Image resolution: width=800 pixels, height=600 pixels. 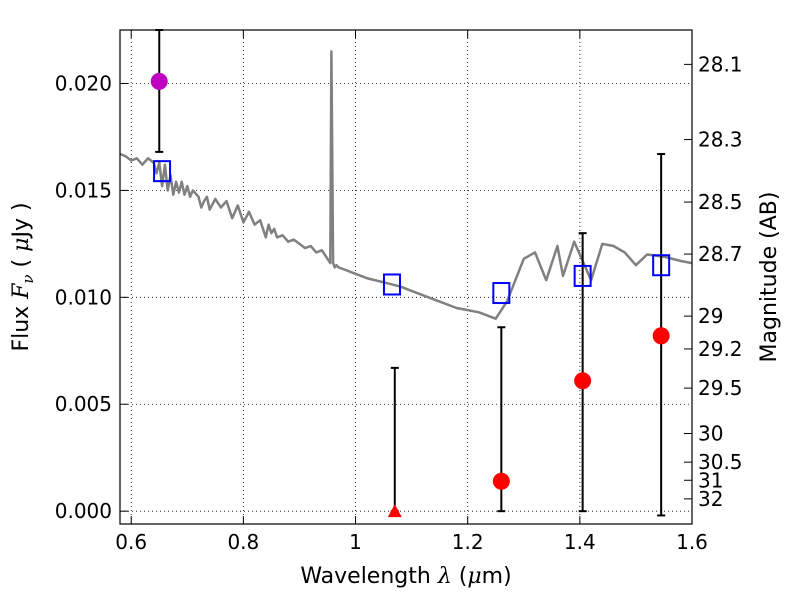 What do you see at coordinates (83, 190) in the screenshot?
I see `y-tick-label: 0.015` at bounding box center [83, 190].